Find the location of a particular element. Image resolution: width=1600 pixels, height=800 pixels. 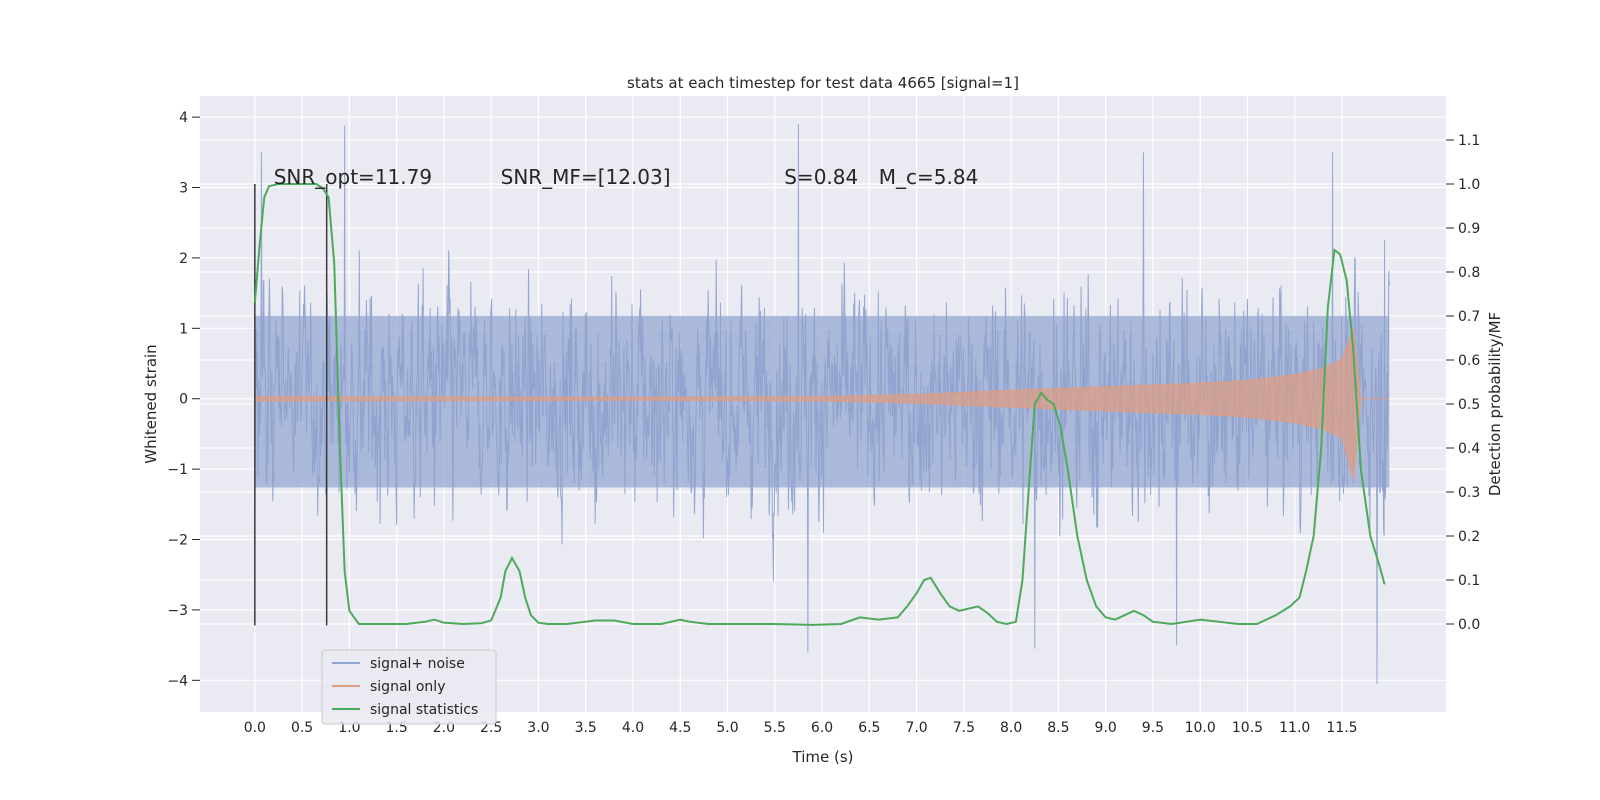

x-tick-label-0p5: 0.5 is located at coordinates (302, 728).